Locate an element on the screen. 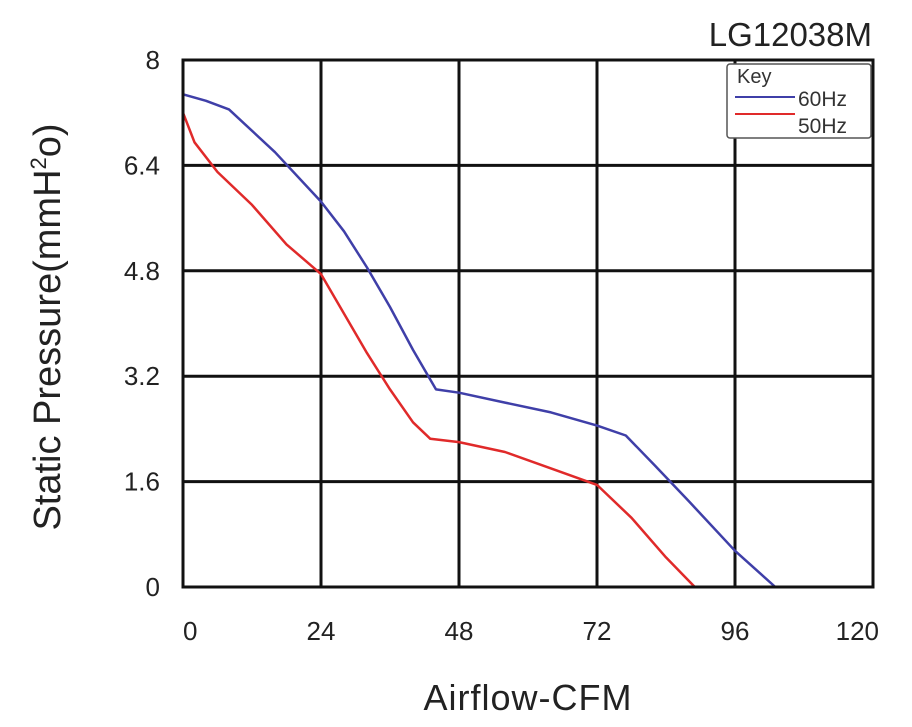  y-tick-label-0: 0 is located at coordinates (153, 587).